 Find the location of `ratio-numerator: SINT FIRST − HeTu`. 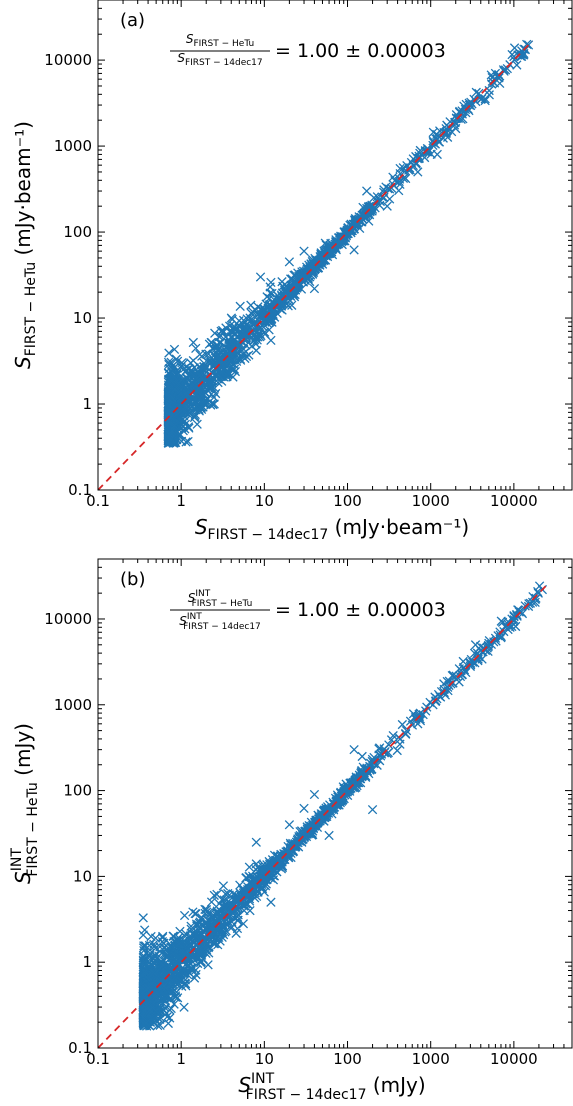

ratio-numerator: SINT FIRST − HeTu is located at coordinates (220, 599).